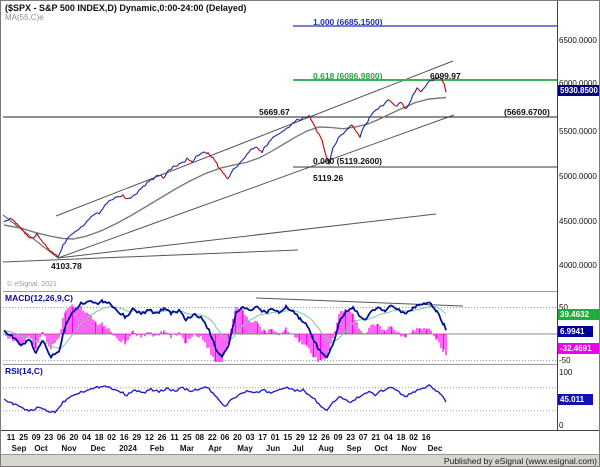 The image size is (600, 467). What do you see at coordinates (200, 437) in the screenshot?
I see `date-label: 08` at bounding box center [200, 437].